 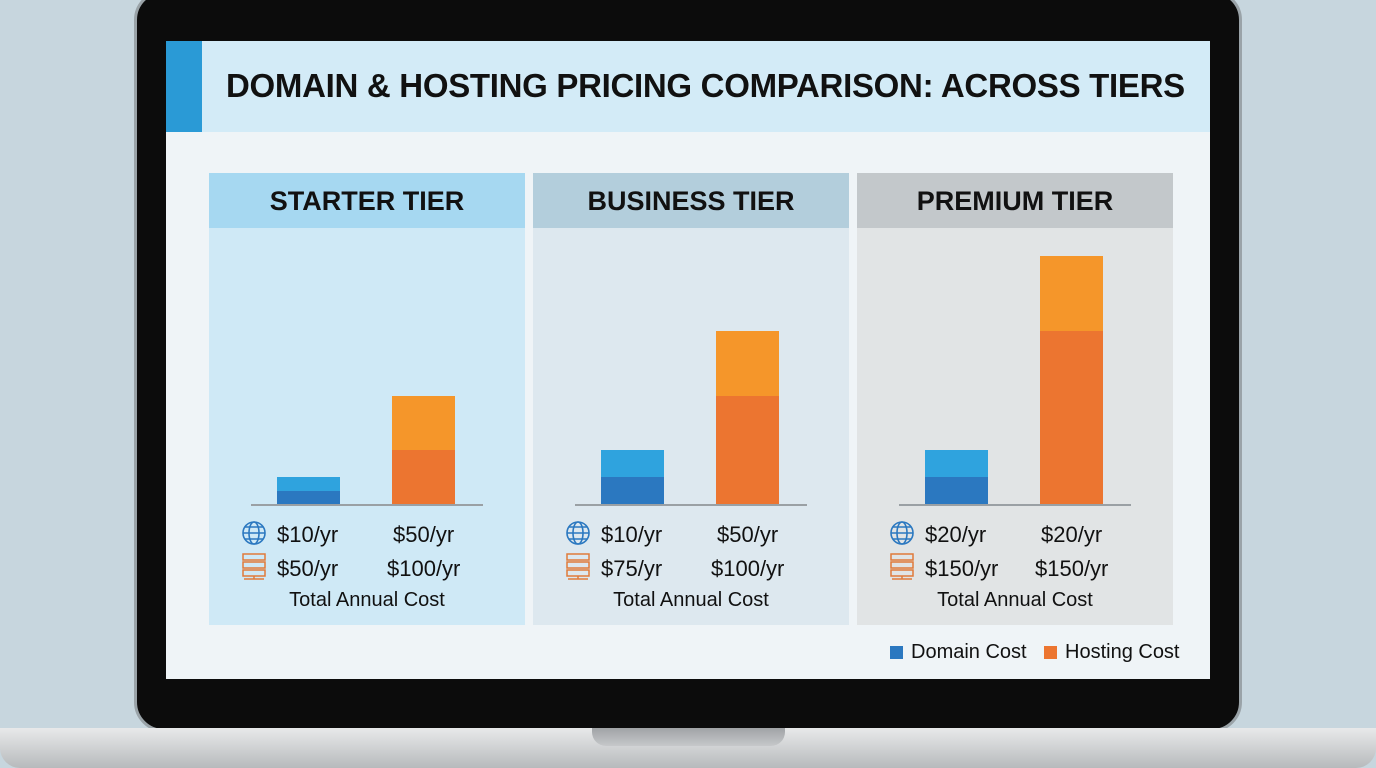 What do you see at coordinates (969, 652) in the screenshot?
I see `legend-label: Domain Cost` at bounding box center [969, 652].